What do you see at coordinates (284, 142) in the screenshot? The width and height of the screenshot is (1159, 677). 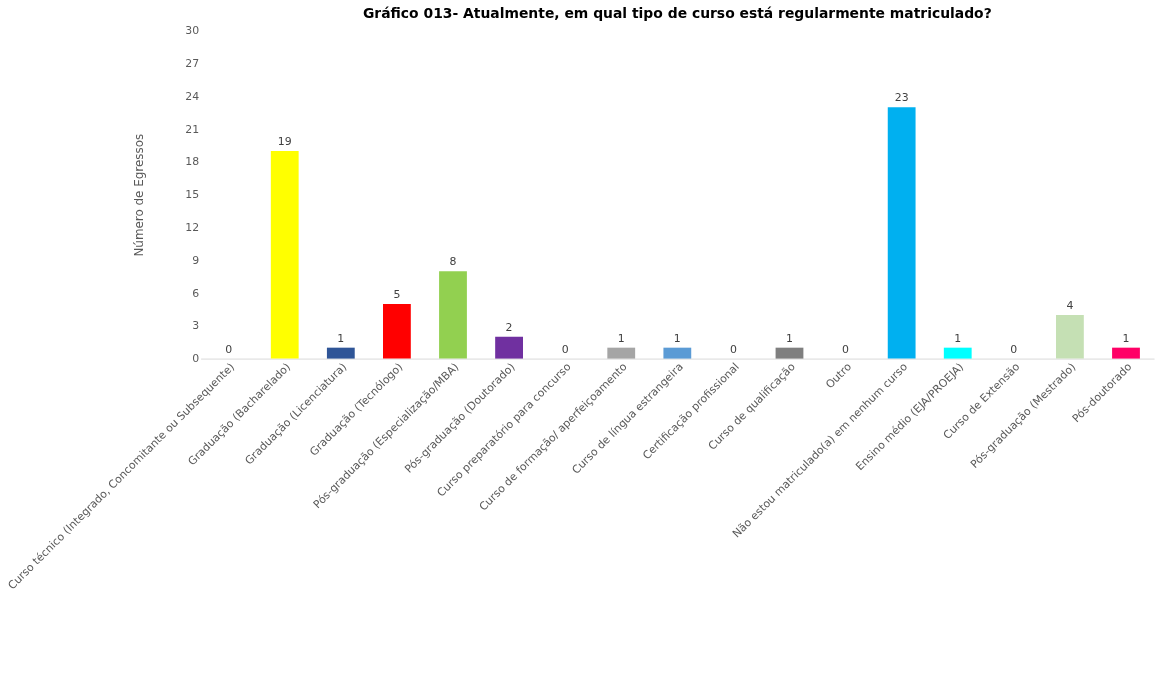 I see `data-label: 19` at bounding box center [284, 142].